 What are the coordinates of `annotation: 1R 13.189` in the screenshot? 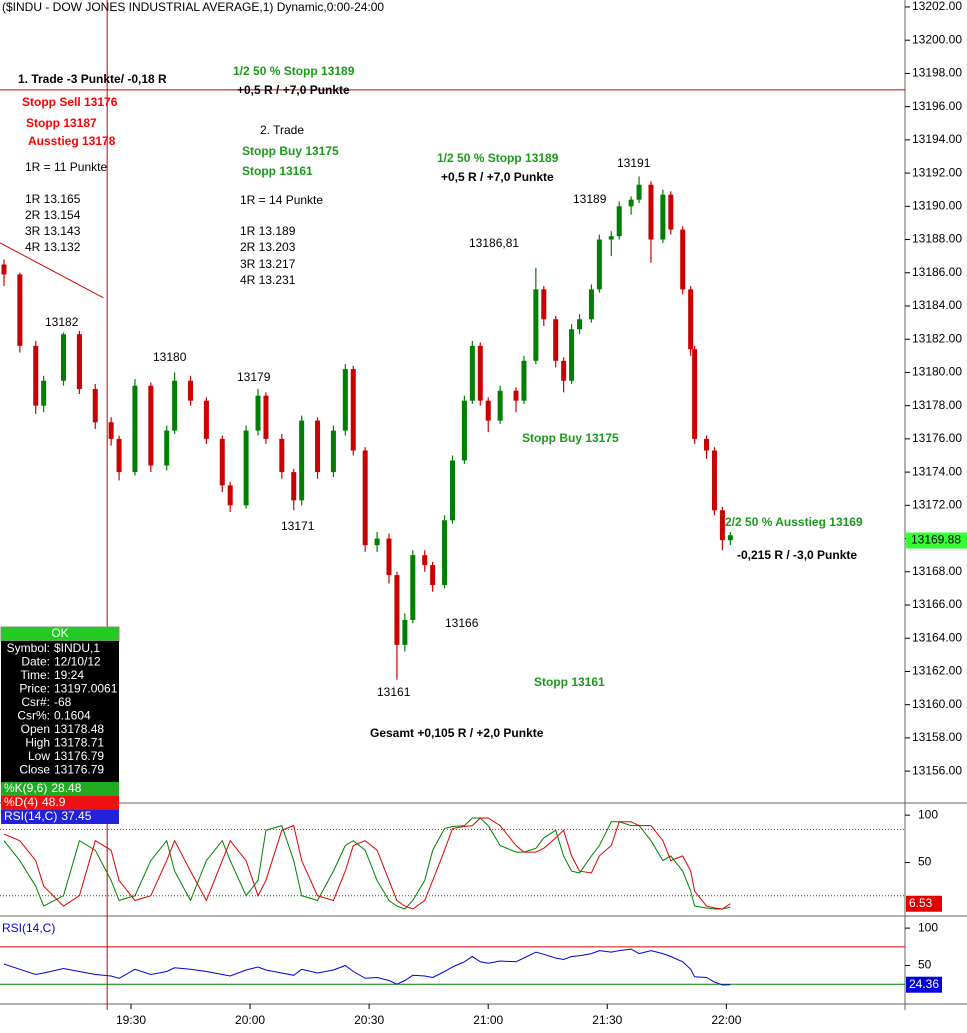 It's located at (268, 231).